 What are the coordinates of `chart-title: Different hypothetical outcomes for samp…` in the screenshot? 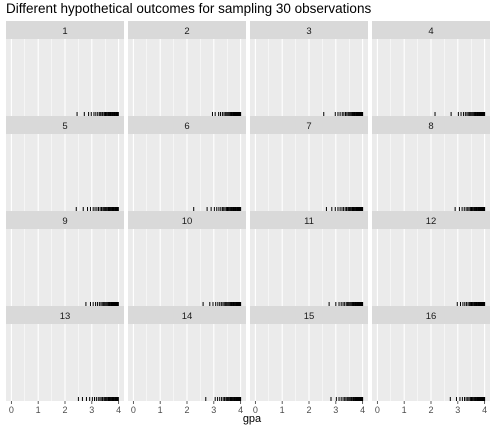 It's located at (189, 8).